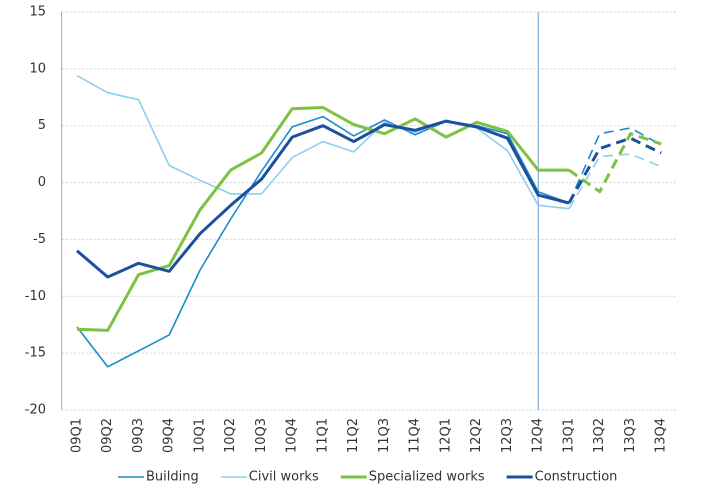  What do you see at coordinates (169, 435) in the screenshot?
I see `x-tick-label: 09Q4` at bounding box center [169, 435].